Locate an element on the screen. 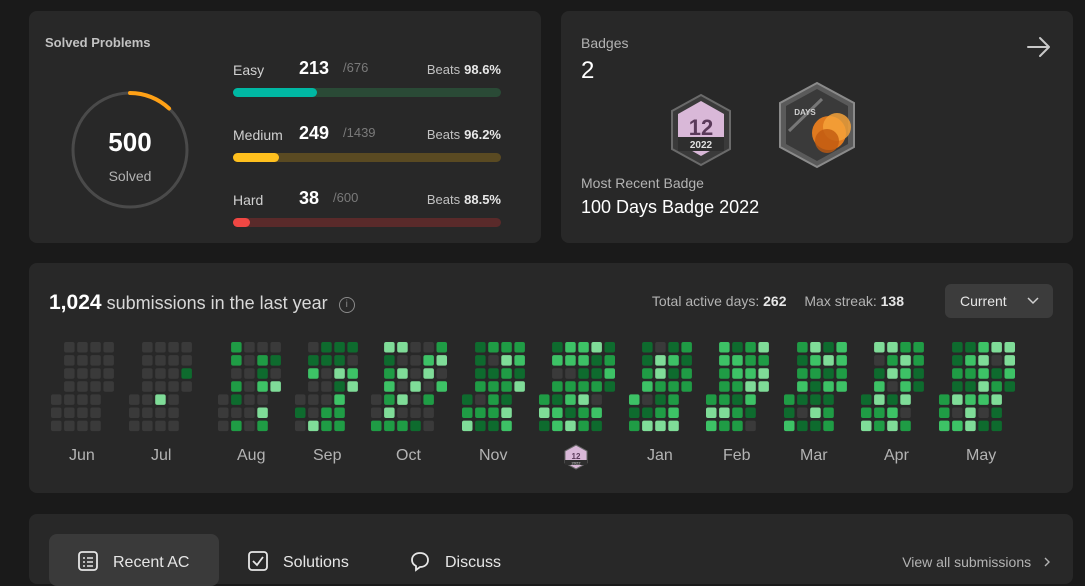  tab-discuss: Discuss is located at coordinates (461, 560).